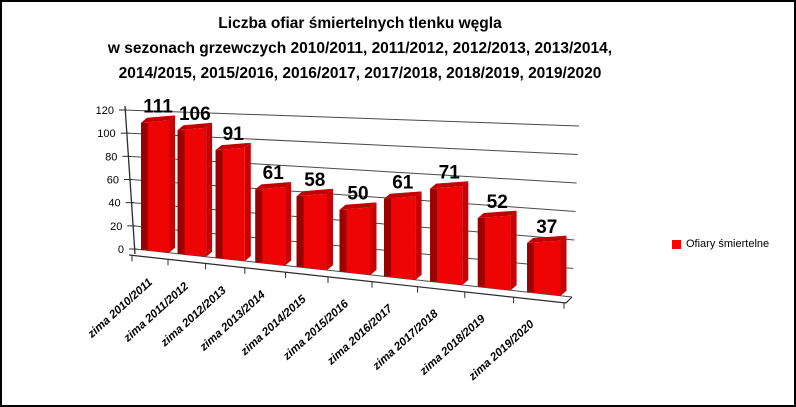 The height and width of the screenshot is (407, 796). Describe the element at coordinates (247, 202) in the screenshot. I see `bar-2-right-face` at that location.